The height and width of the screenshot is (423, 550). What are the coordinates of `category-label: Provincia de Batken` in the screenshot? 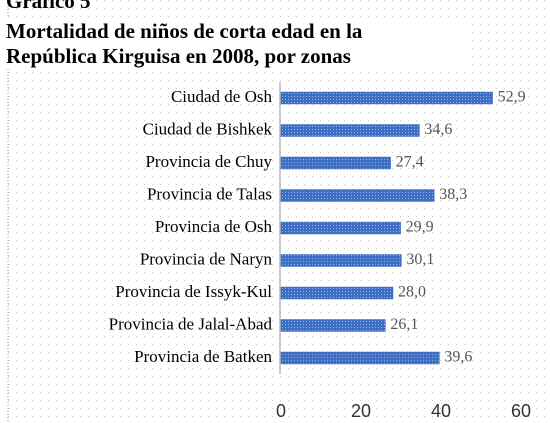 It's located at (203, 356).